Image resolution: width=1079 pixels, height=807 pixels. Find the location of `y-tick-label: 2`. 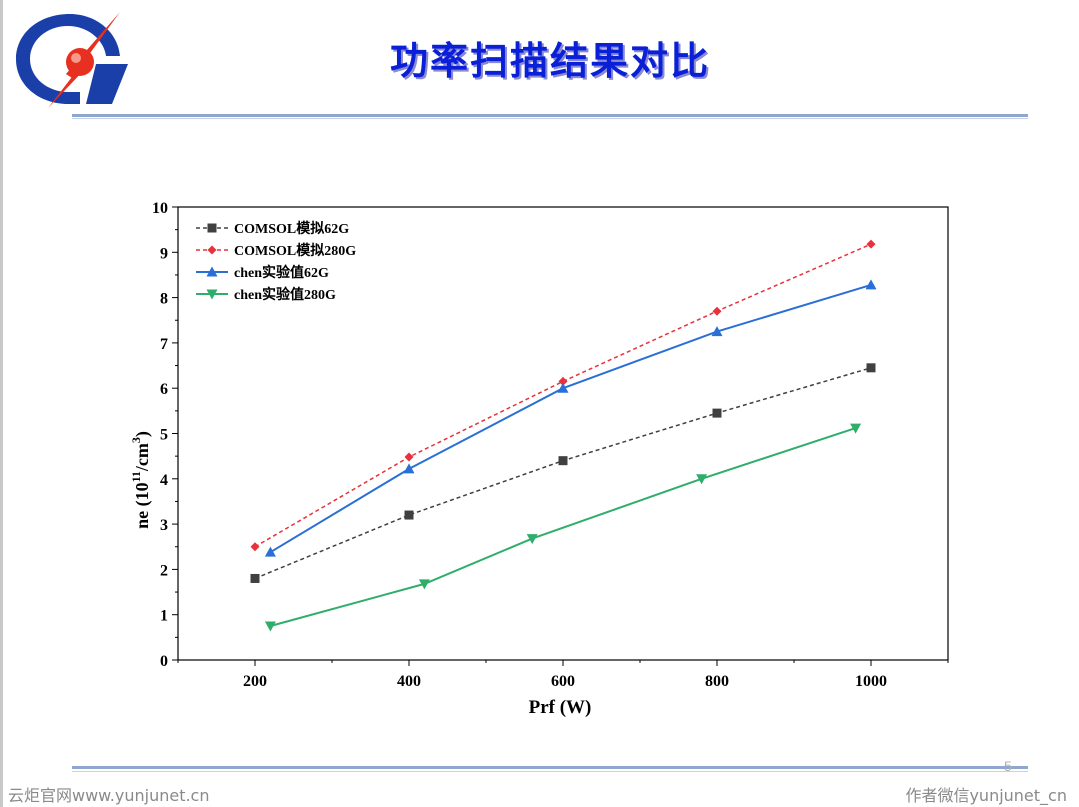

y-tick-label: 2 is located at coordinates (164, 570).